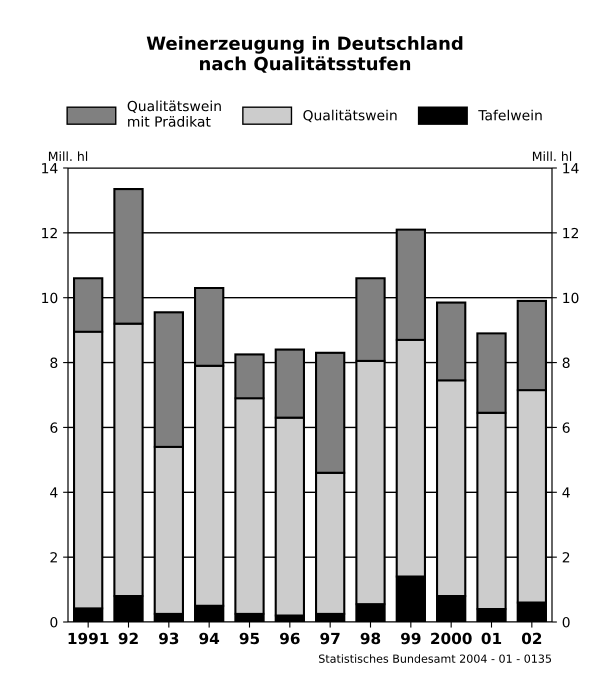 Image resolution: width=610 pixels, height=675 pixels. What do you see at coordinates (570, 298) in the screenshot?
I see `y2-tick-label: 10` at bounding box center [570, 298].